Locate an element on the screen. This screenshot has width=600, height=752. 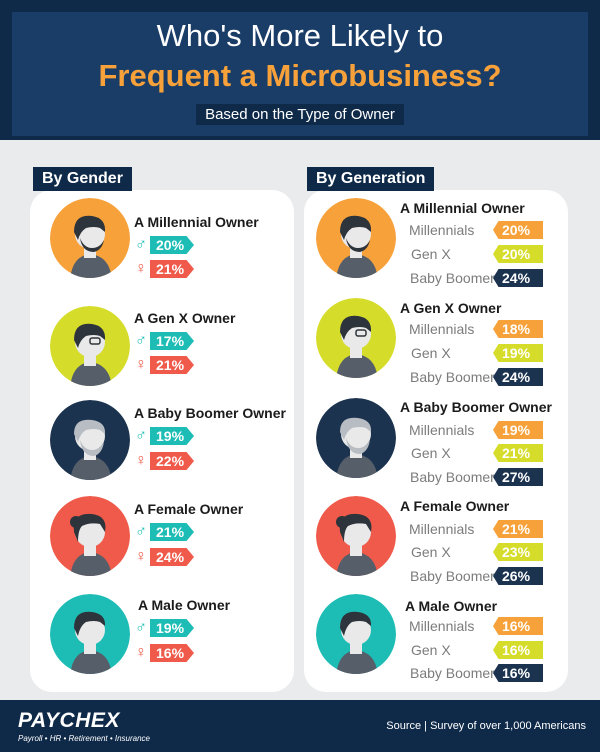
logo-tagline: Payroll • HR • Retirement • Insurance is located at coordinates (84, 738).